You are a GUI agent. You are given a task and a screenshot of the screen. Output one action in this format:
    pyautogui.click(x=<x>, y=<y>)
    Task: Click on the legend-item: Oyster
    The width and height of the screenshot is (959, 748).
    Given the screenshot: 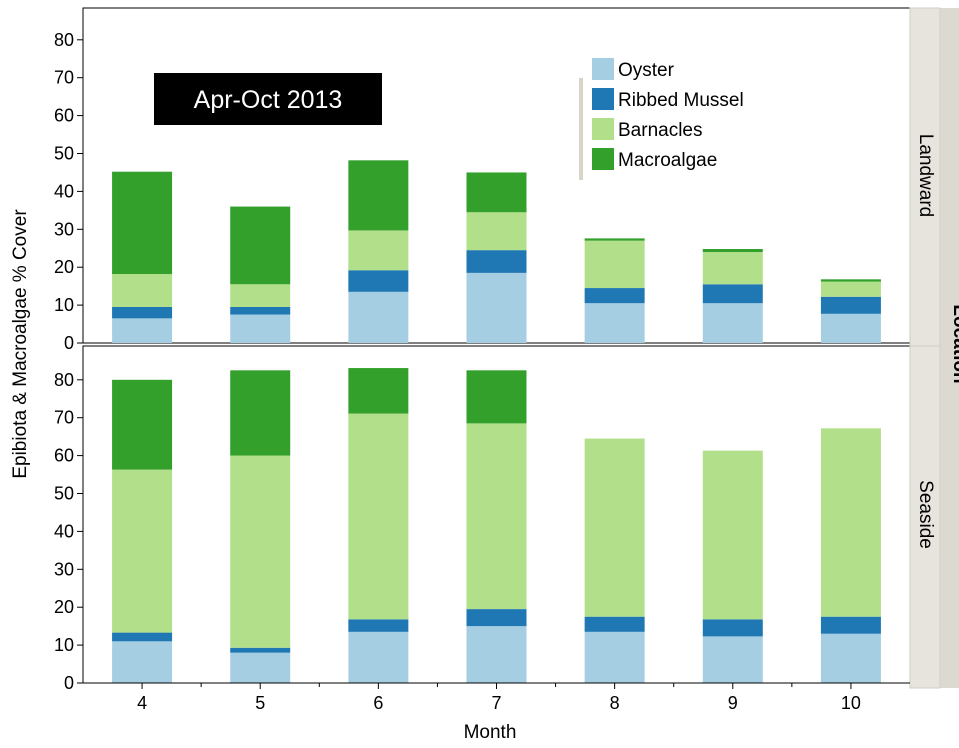 What is the action you would take?
    pyautogui.click(x=633, y=69)
    